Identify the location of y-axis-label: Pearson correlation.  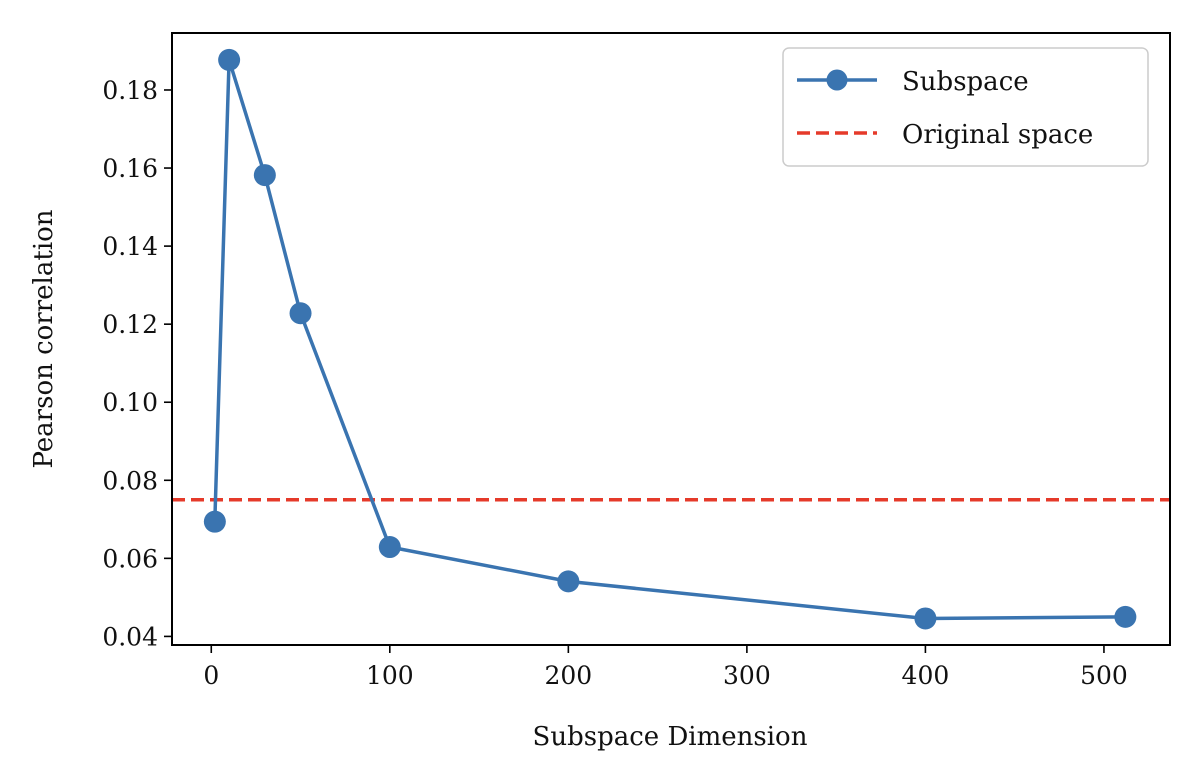
(44, 338).